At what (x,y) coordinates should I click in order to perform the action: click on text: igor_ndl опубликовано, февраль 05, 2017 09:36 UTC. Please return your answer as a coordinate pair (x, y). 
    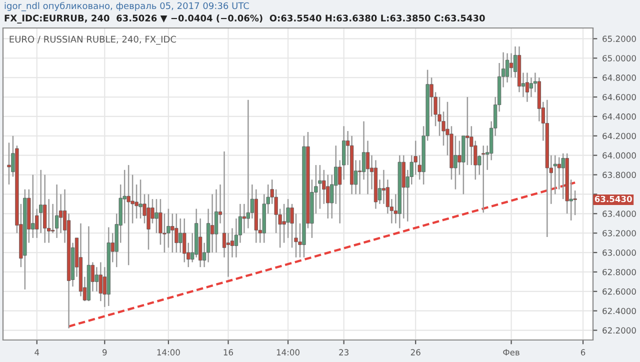
    Looking at the image, I should click on (126, 7).